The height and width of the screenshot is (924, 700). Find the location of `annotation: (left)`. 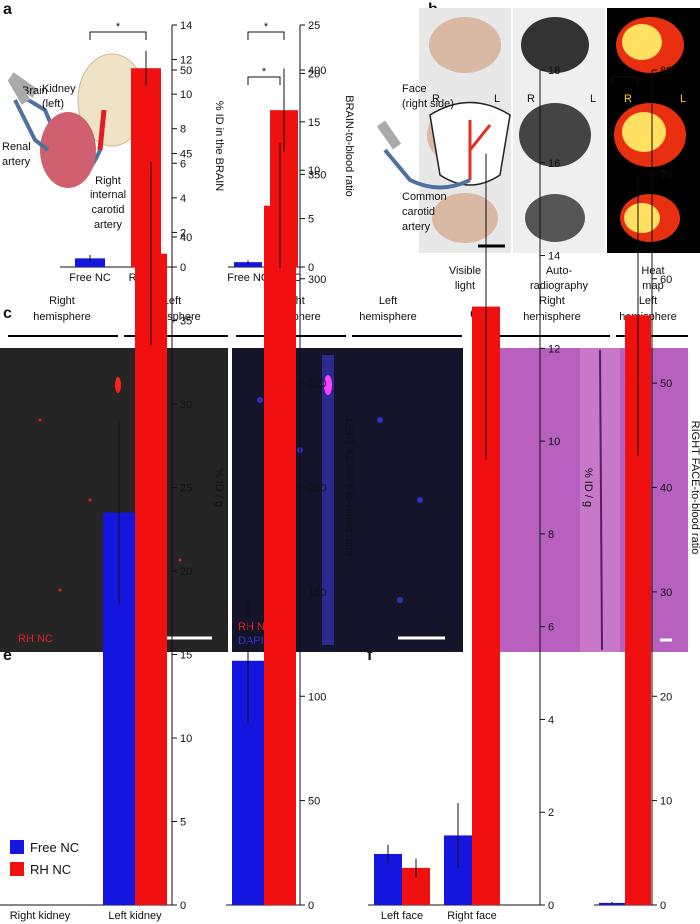

annotation: (left) is located at coordinates (53, 104).